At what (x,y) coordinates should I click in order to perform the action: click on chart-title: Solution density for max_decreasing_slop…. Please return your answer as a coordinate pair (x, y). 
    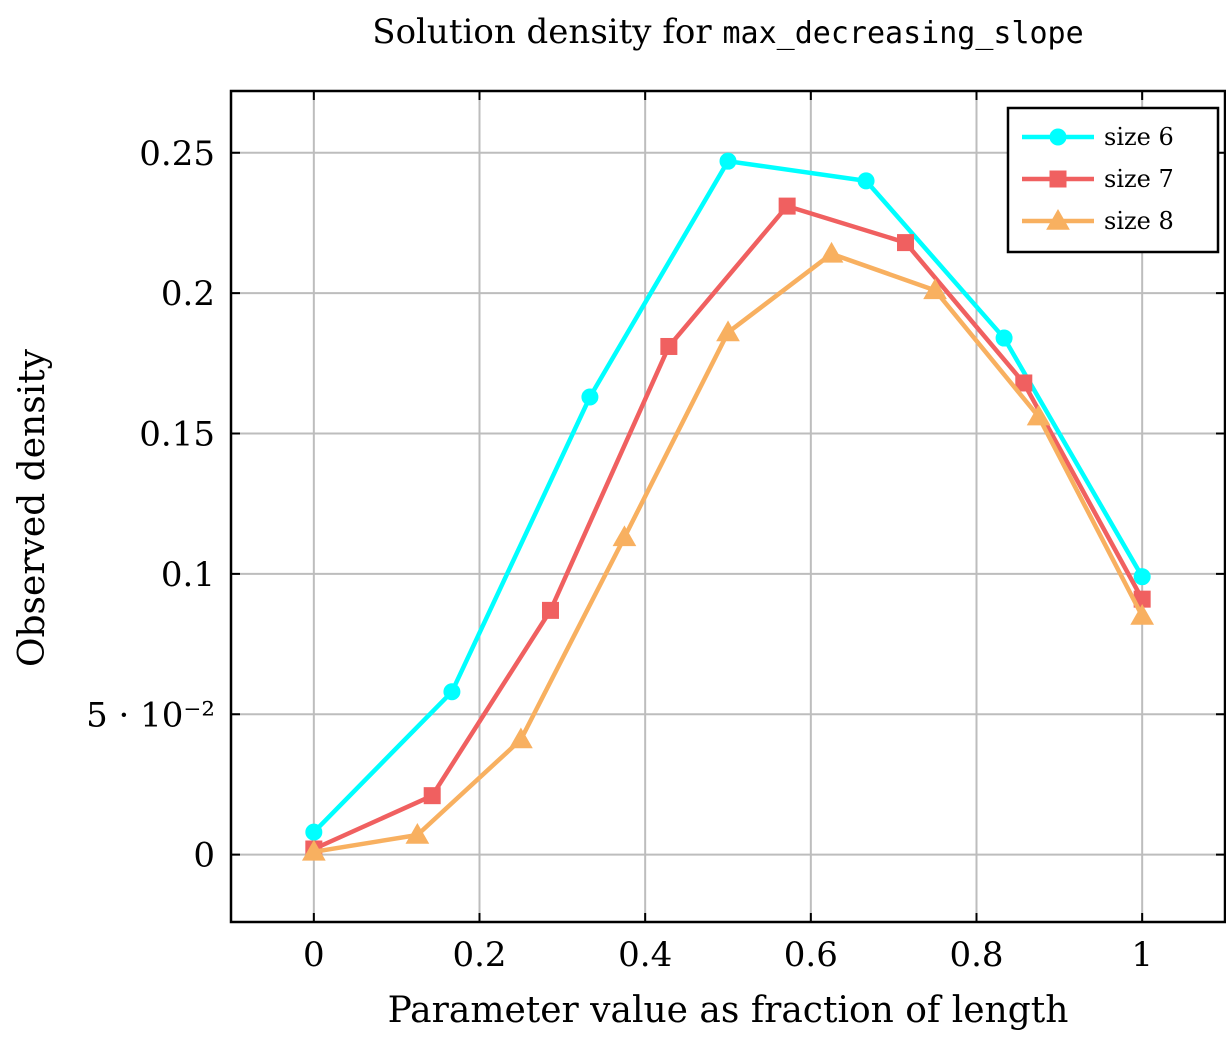
    Looking at the image, I should click on (727, 32).